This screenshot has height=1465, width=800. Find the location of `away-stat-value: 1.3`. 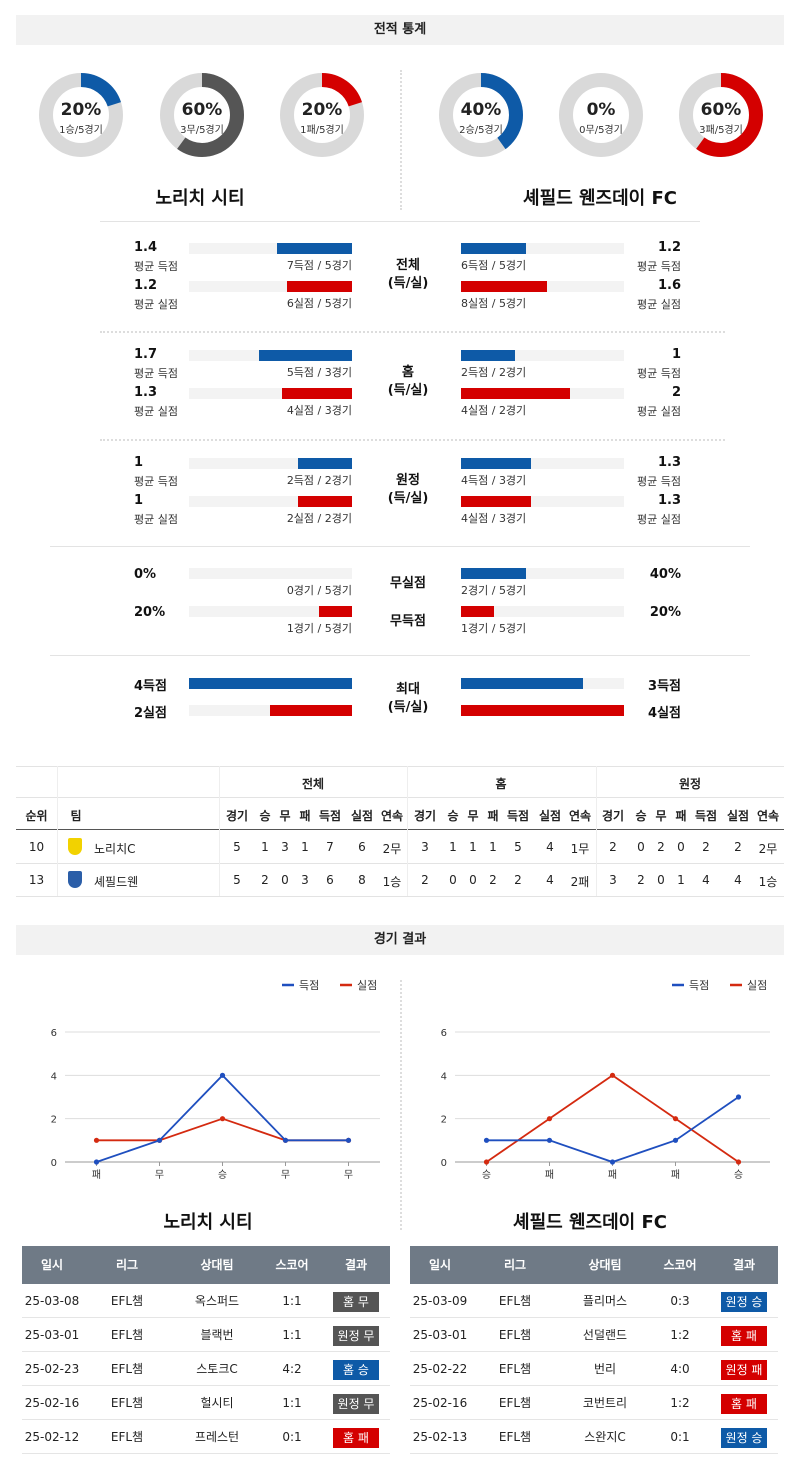

away-stat-value: 1.3 is located at coordinates (669, 500).